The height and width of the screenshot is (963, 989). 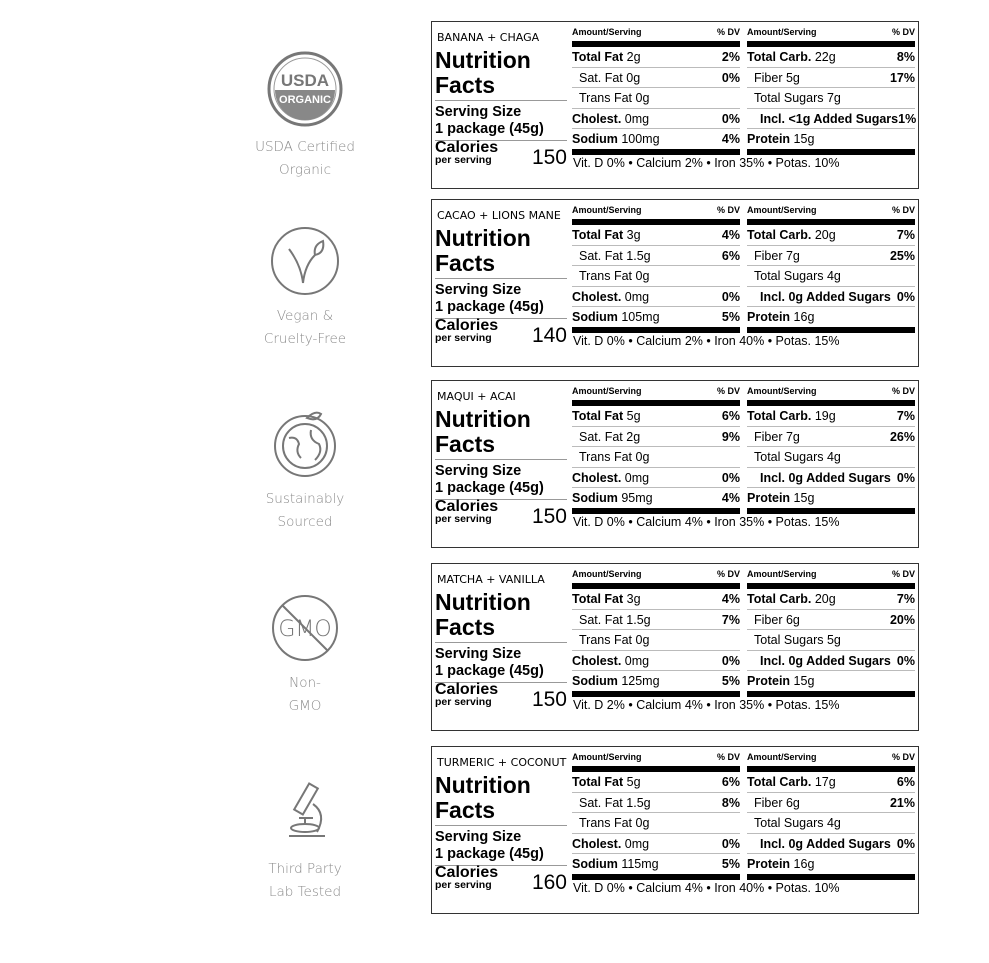 I want to click on nutrient-row: Incl. 0g Added Sugars 0%, so click(x=831, y=478).